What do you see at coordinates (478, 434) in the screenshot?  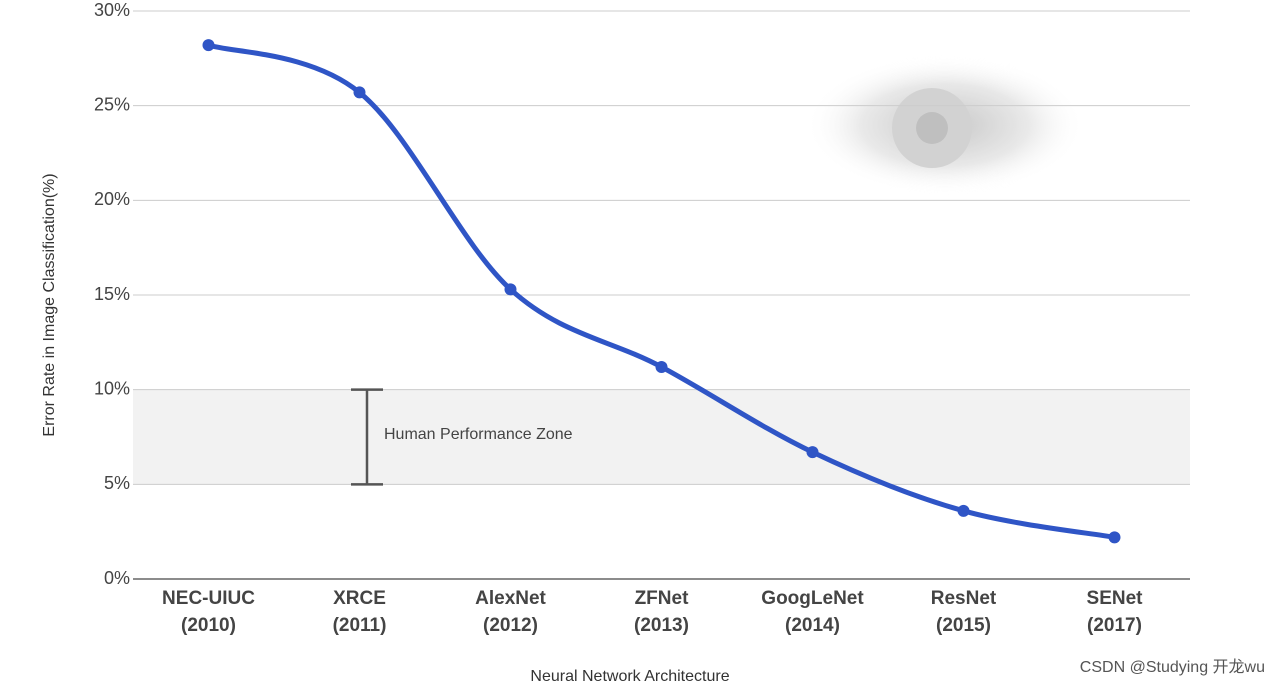 I see `zone-label: Human Performance Zone` at bounding box center [478, 434].